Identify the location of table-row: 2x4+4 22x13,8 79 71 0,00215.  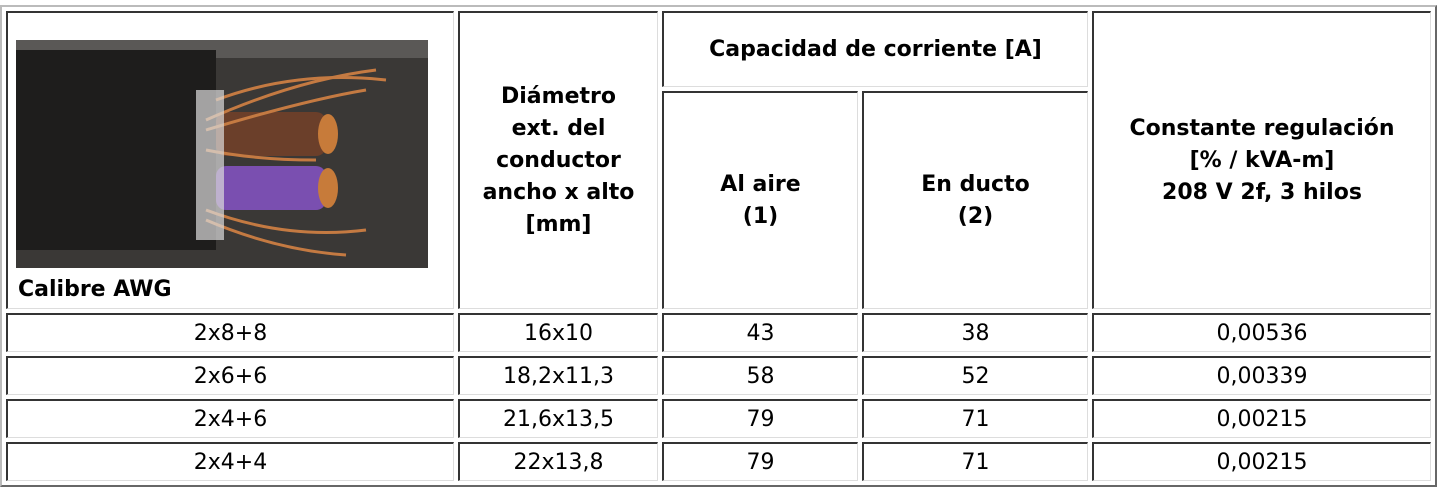
(718, 461).